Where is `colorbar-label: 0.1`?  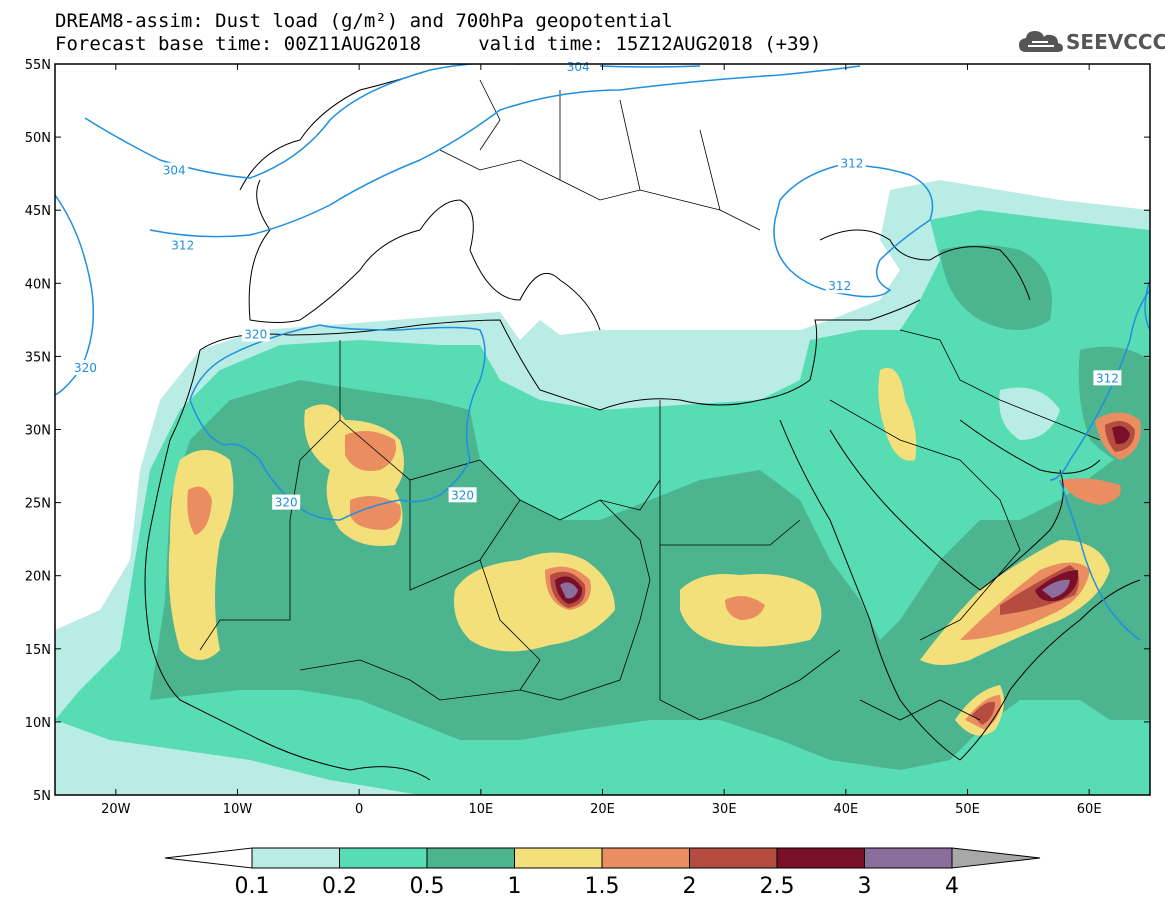
colorbar-label: 0.1 is located at coordinates (252, 886).